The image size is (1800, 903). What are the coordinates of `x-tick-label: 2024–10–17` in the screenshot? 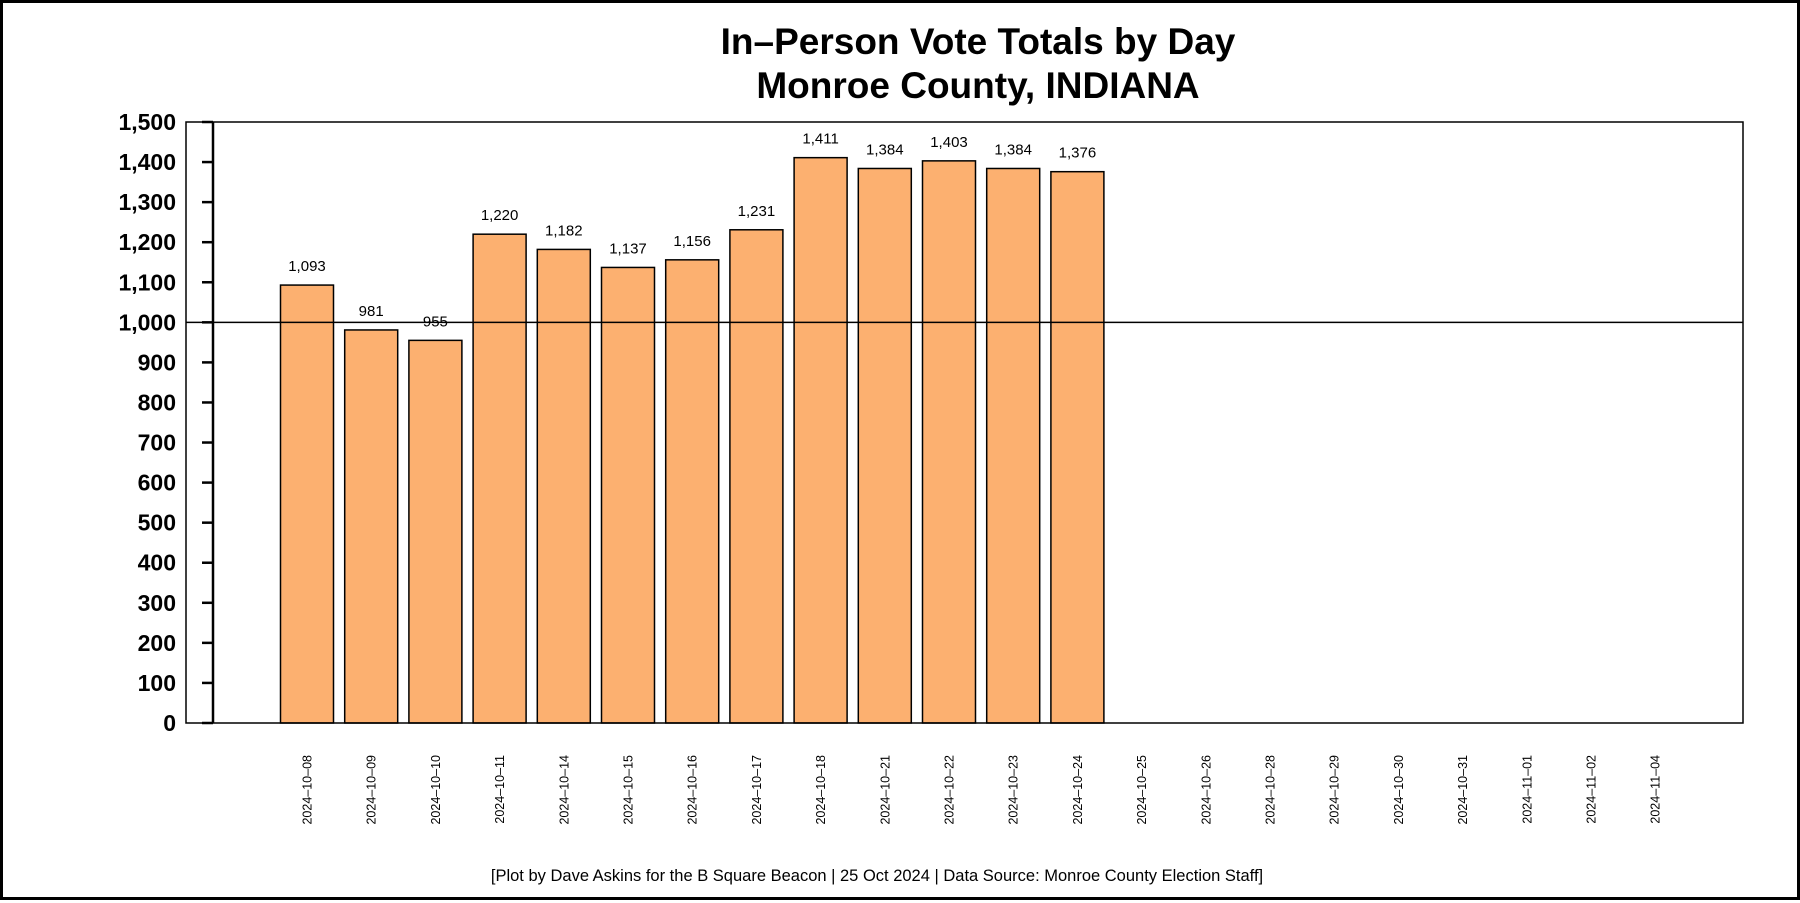 It's located at (757, 790).